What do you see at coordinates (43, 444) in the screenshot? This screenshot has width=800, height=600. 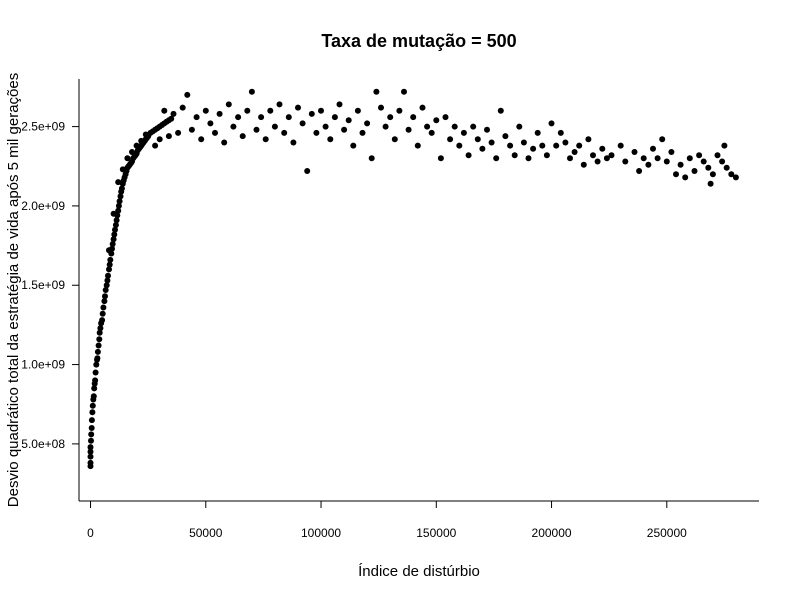 I see `y-tick-label: 5.0e+08` at bounding box center [43, 444].